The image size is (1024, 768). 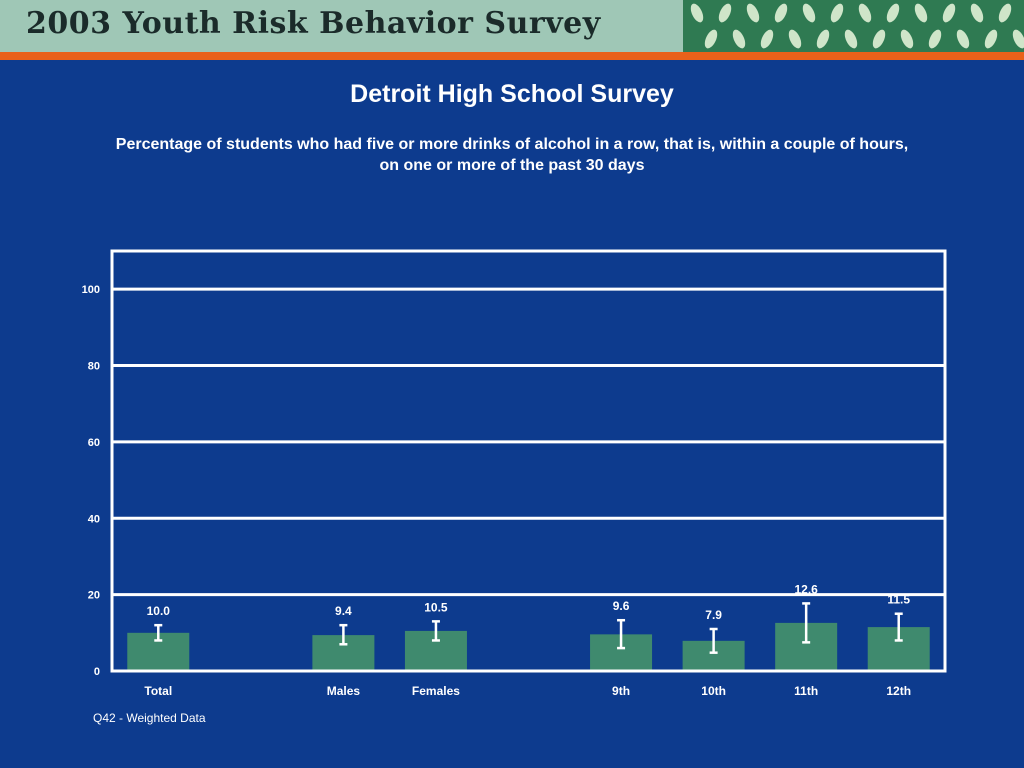 I want to click on leaf-pattern-icon, so click(x=853, y=26).